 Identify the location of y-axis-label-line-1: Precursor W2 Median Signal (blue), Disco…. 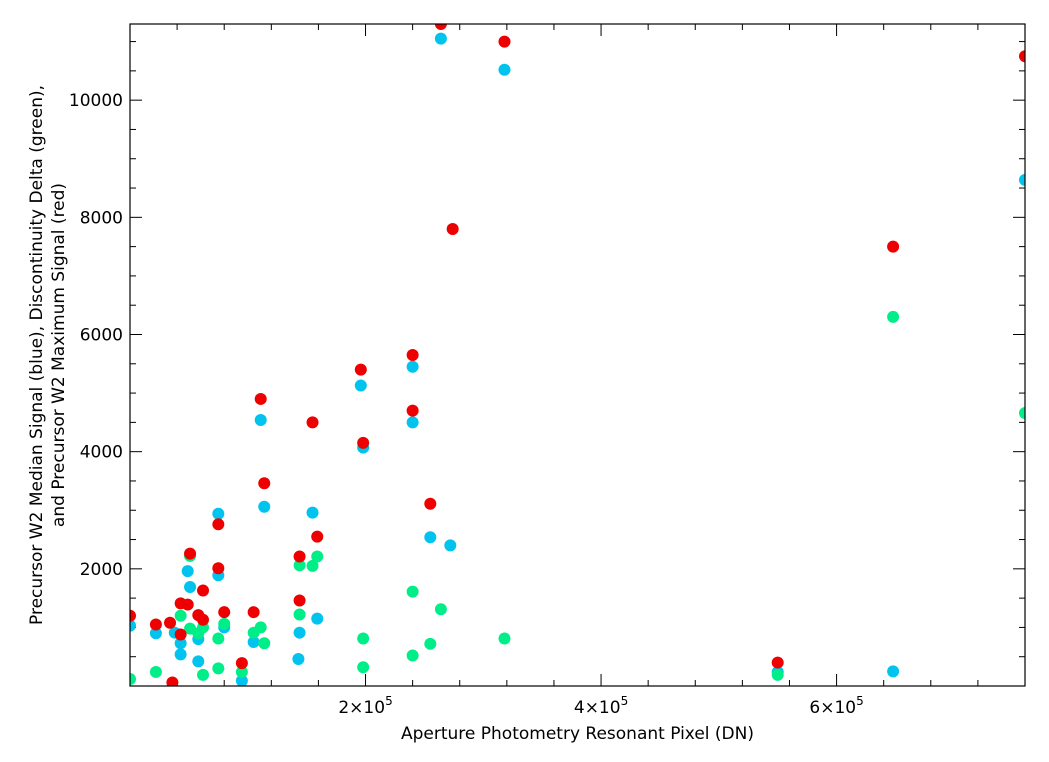
(37, 355).